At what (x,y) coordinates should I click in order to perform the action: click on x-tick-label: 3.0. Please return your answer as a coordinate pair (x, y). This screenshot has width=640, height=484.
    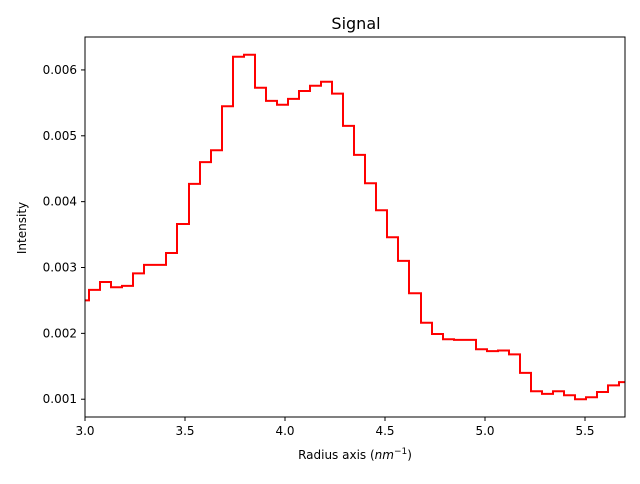
    Looking at the image, I should click on (84, 431).